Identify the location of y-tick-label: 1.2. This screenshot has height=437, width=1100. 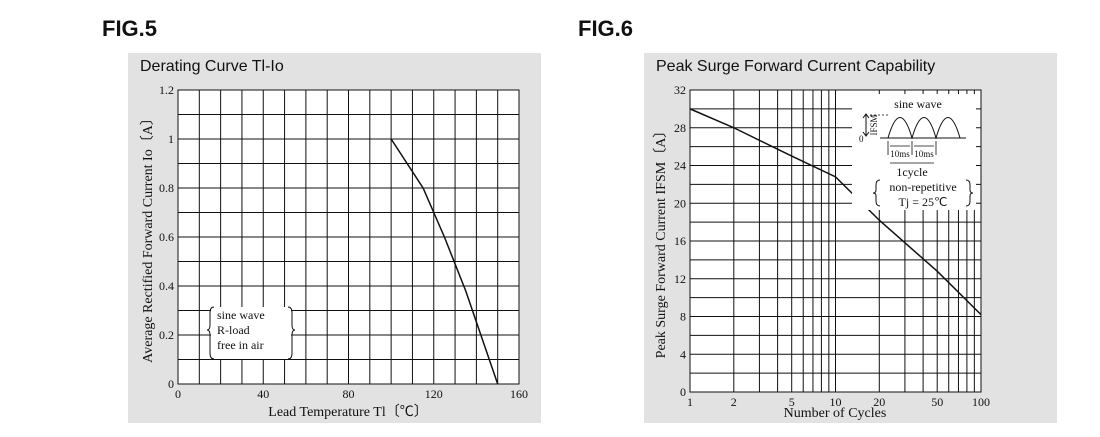
(166, 90).